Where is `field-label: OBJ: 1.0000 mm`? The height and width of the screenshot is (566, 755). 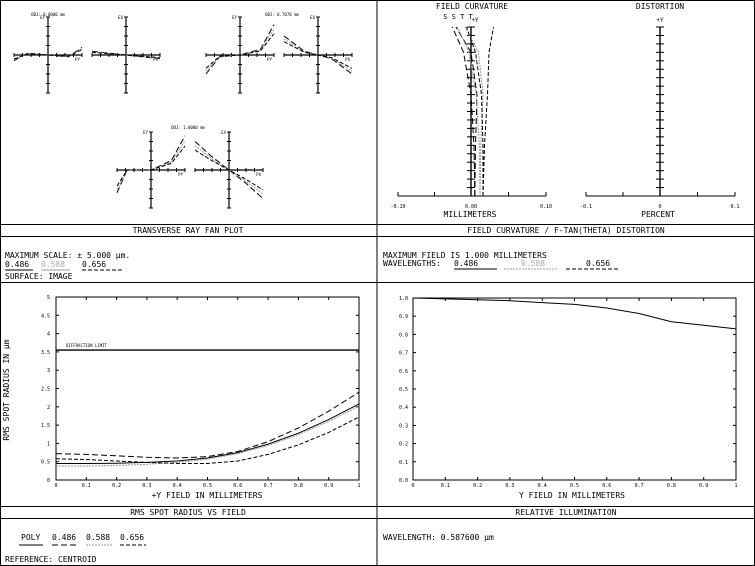
field-label: OBJ: 1.0000 mm is located at coordinates (188, 127).